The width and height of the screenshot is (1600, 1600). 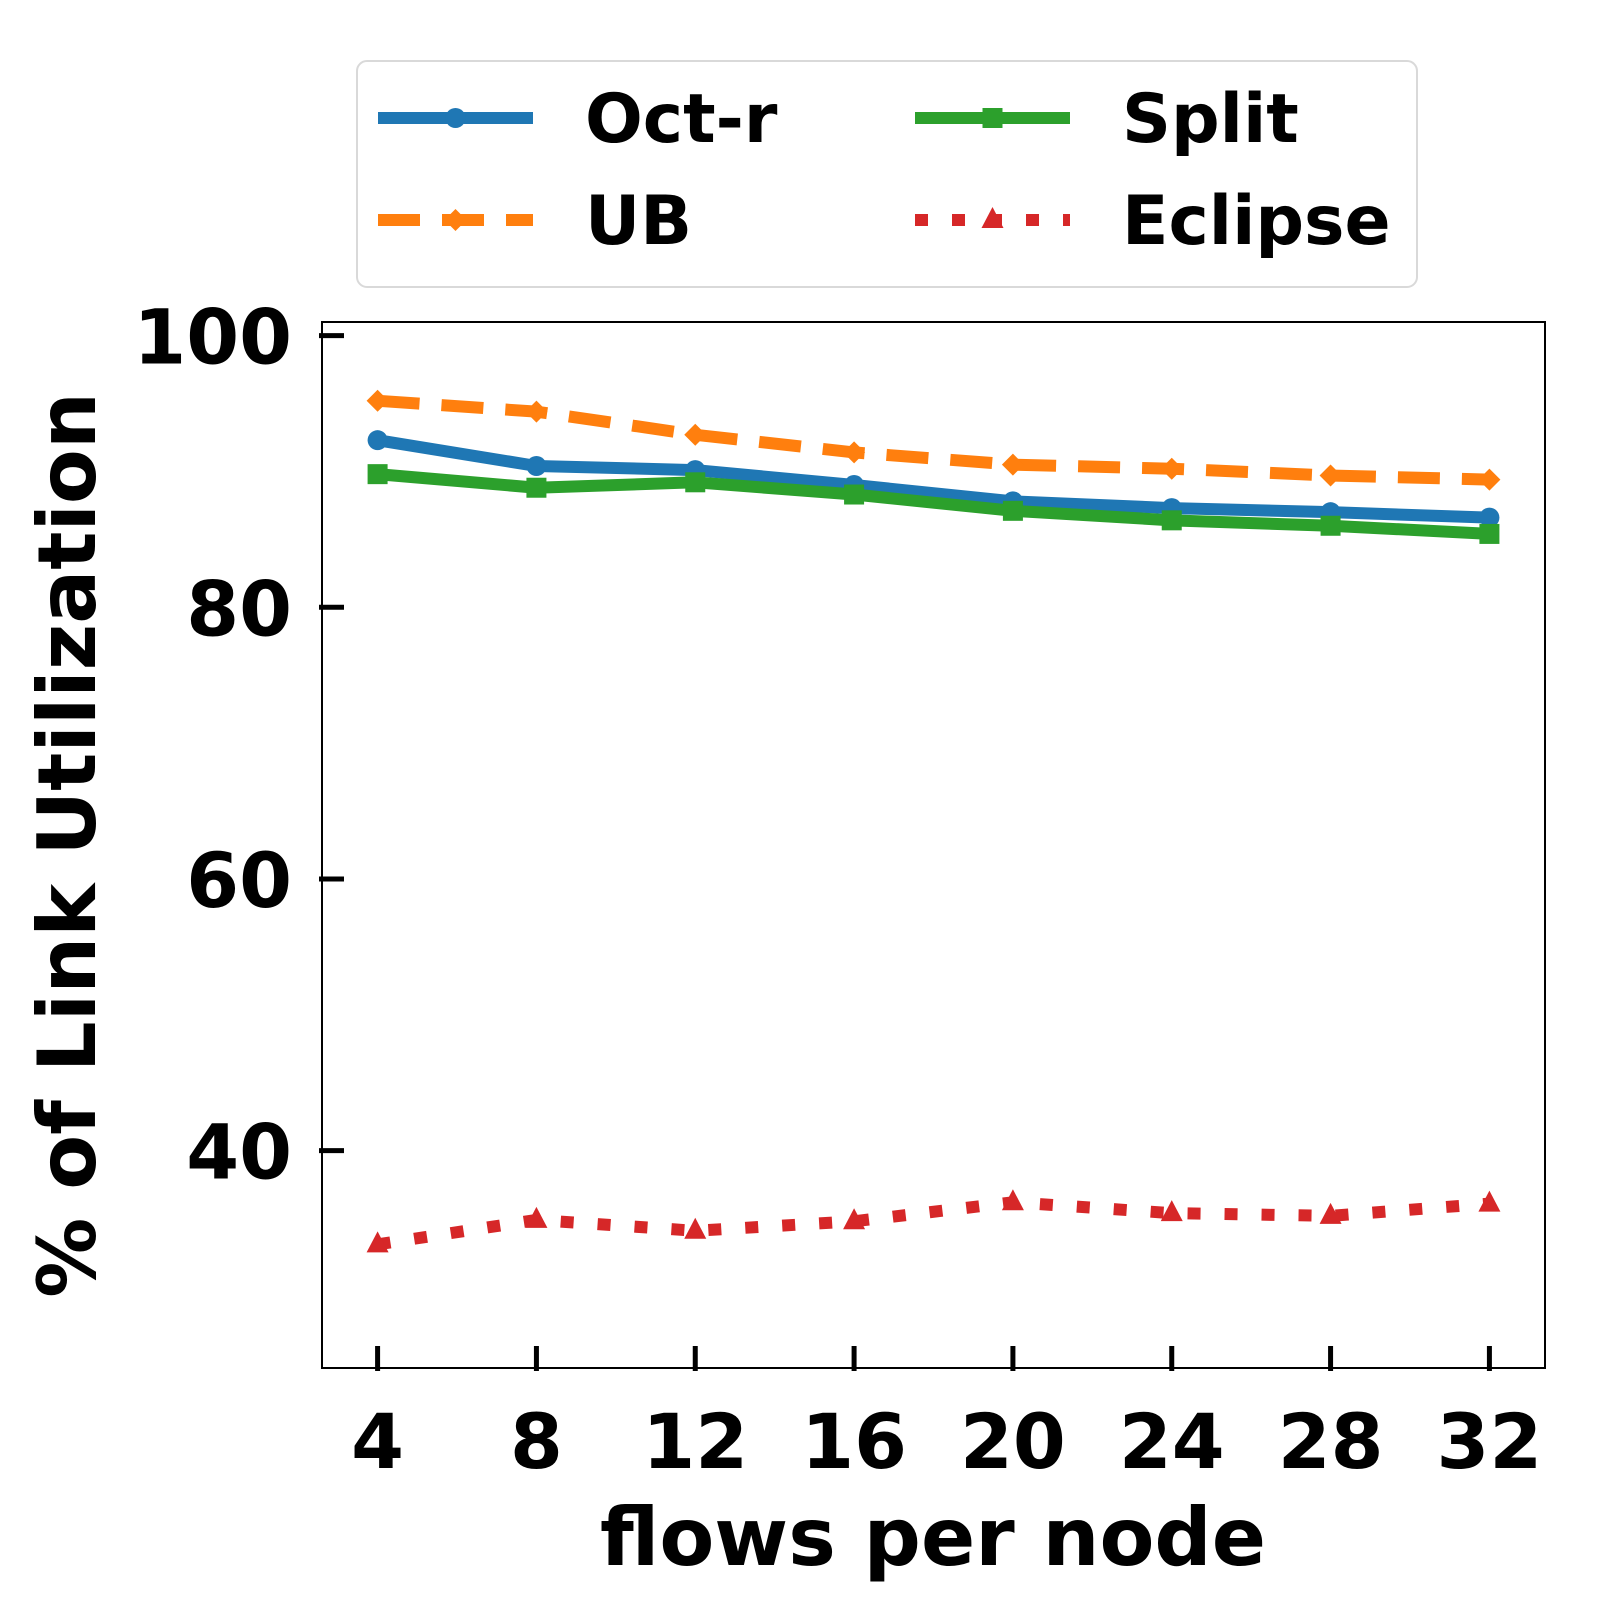 I want to click on x-tick-label: 20, so click(x=1013, y=1441).